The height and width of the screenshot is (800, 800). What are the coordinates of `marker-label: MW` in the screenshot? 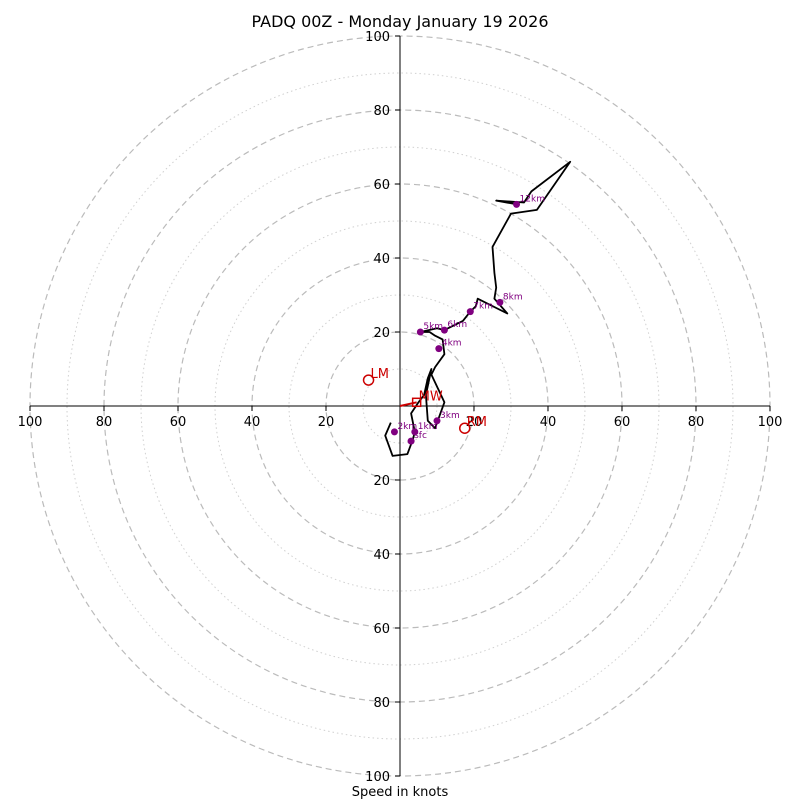 It's located at (431, 396).